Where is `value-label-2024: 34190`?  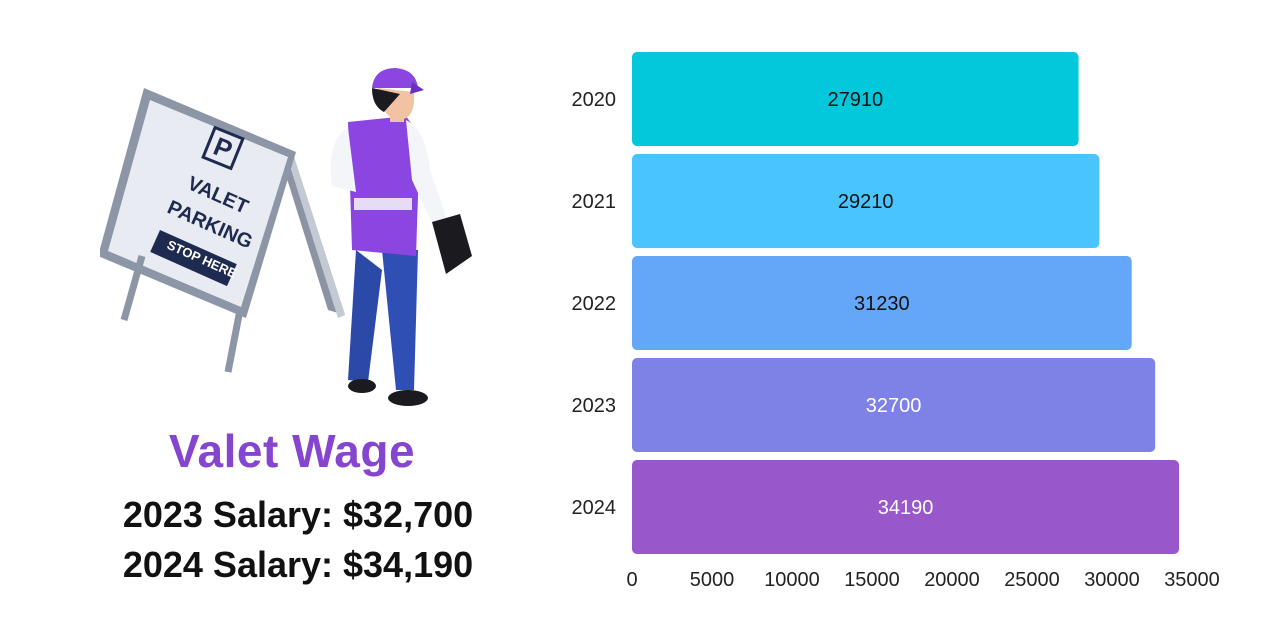 value-label-2024: 34190 is located at coordinates (906, 508).